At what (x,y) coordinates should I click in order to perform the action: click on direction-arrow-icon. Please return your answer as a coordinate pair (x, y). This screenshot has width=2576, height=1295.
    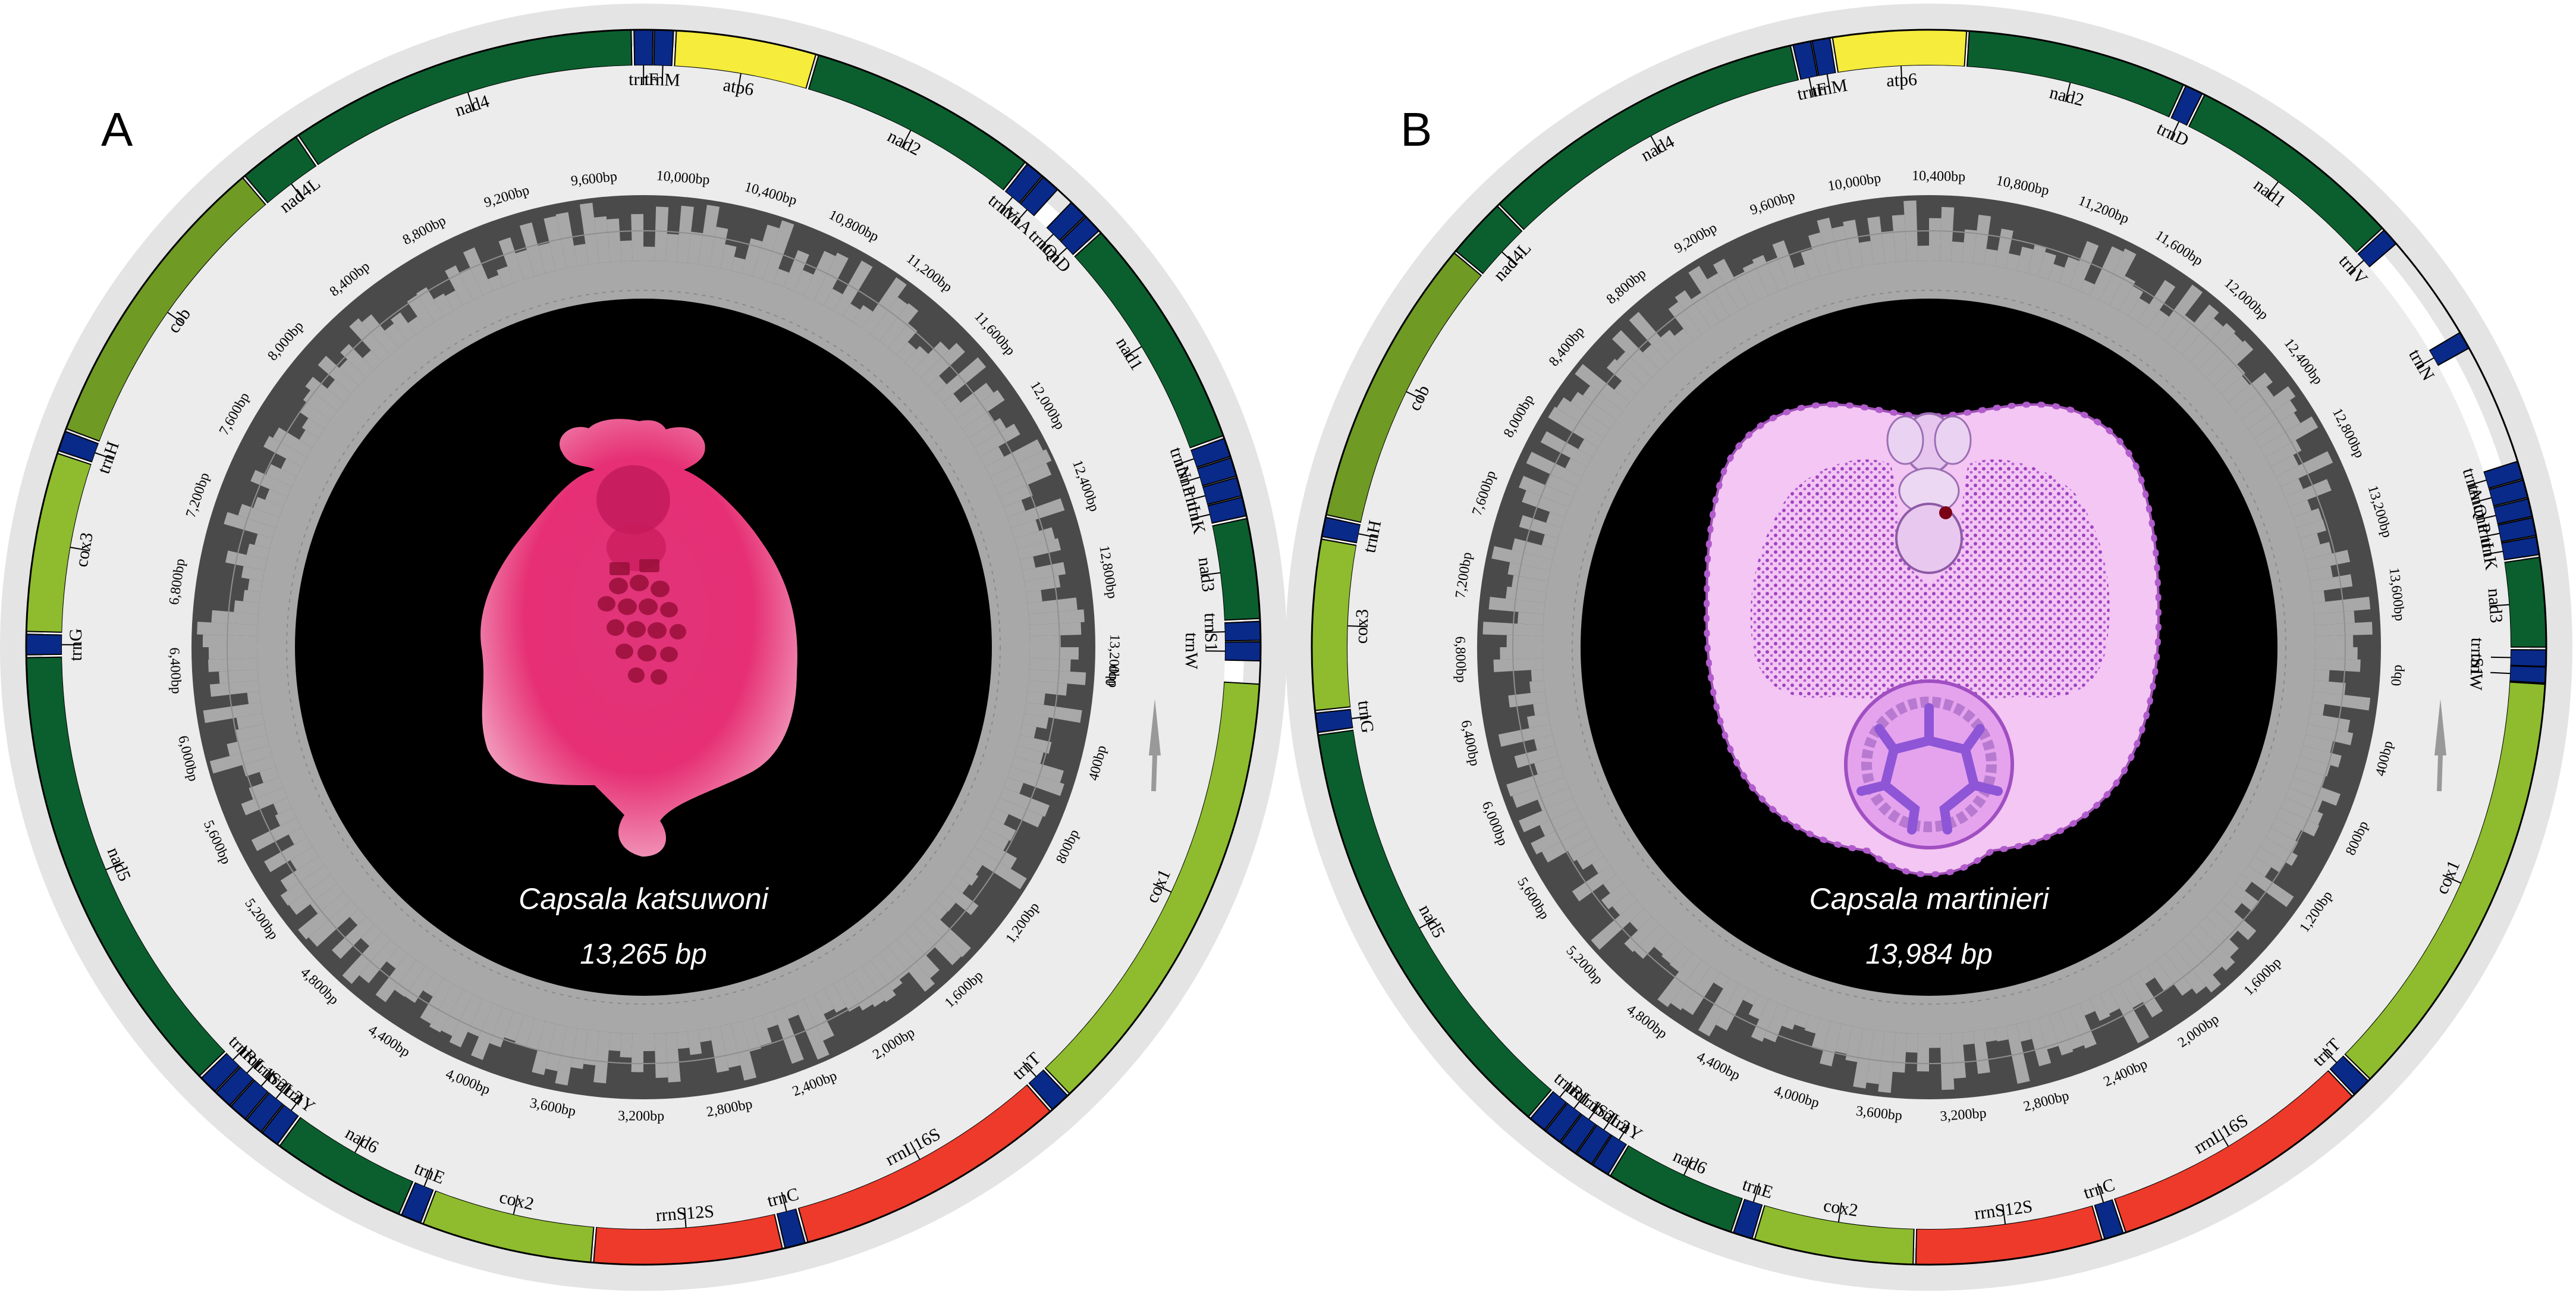
    Looking at the image, I should click on (2440, 727).